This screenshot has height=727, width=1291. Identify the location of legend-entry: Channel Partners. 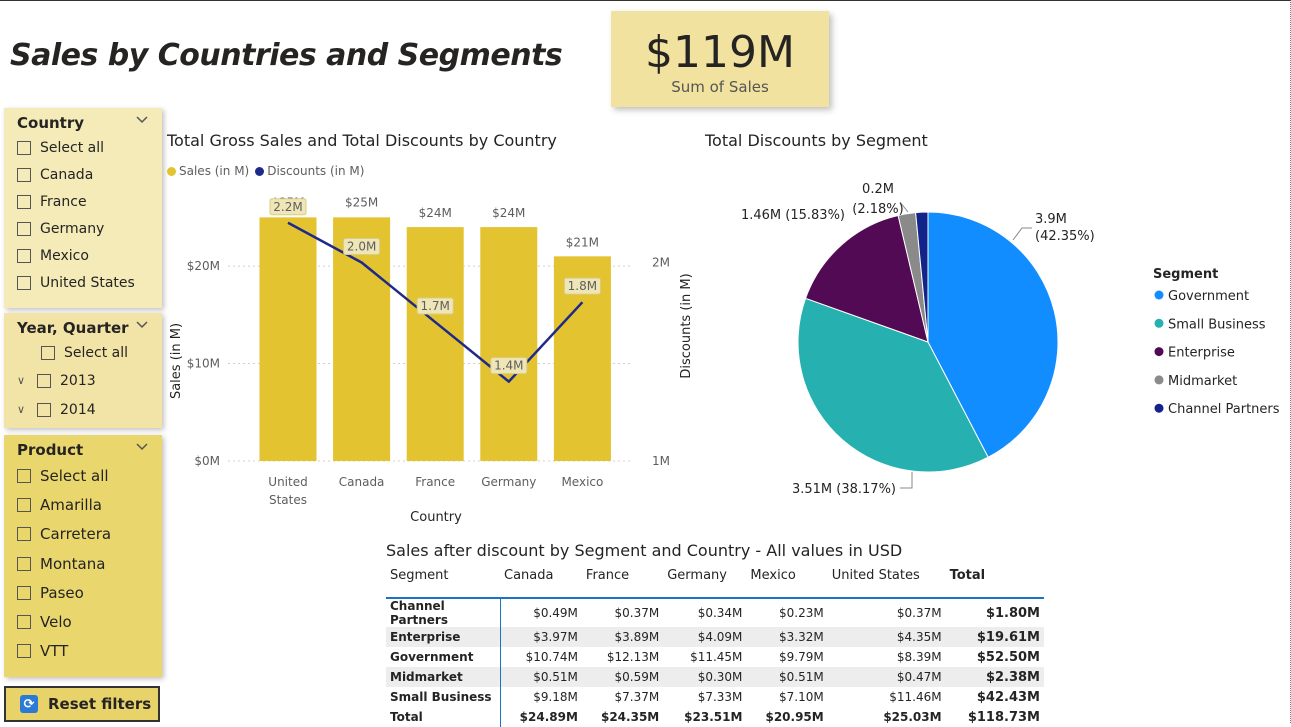
(1224, 409).